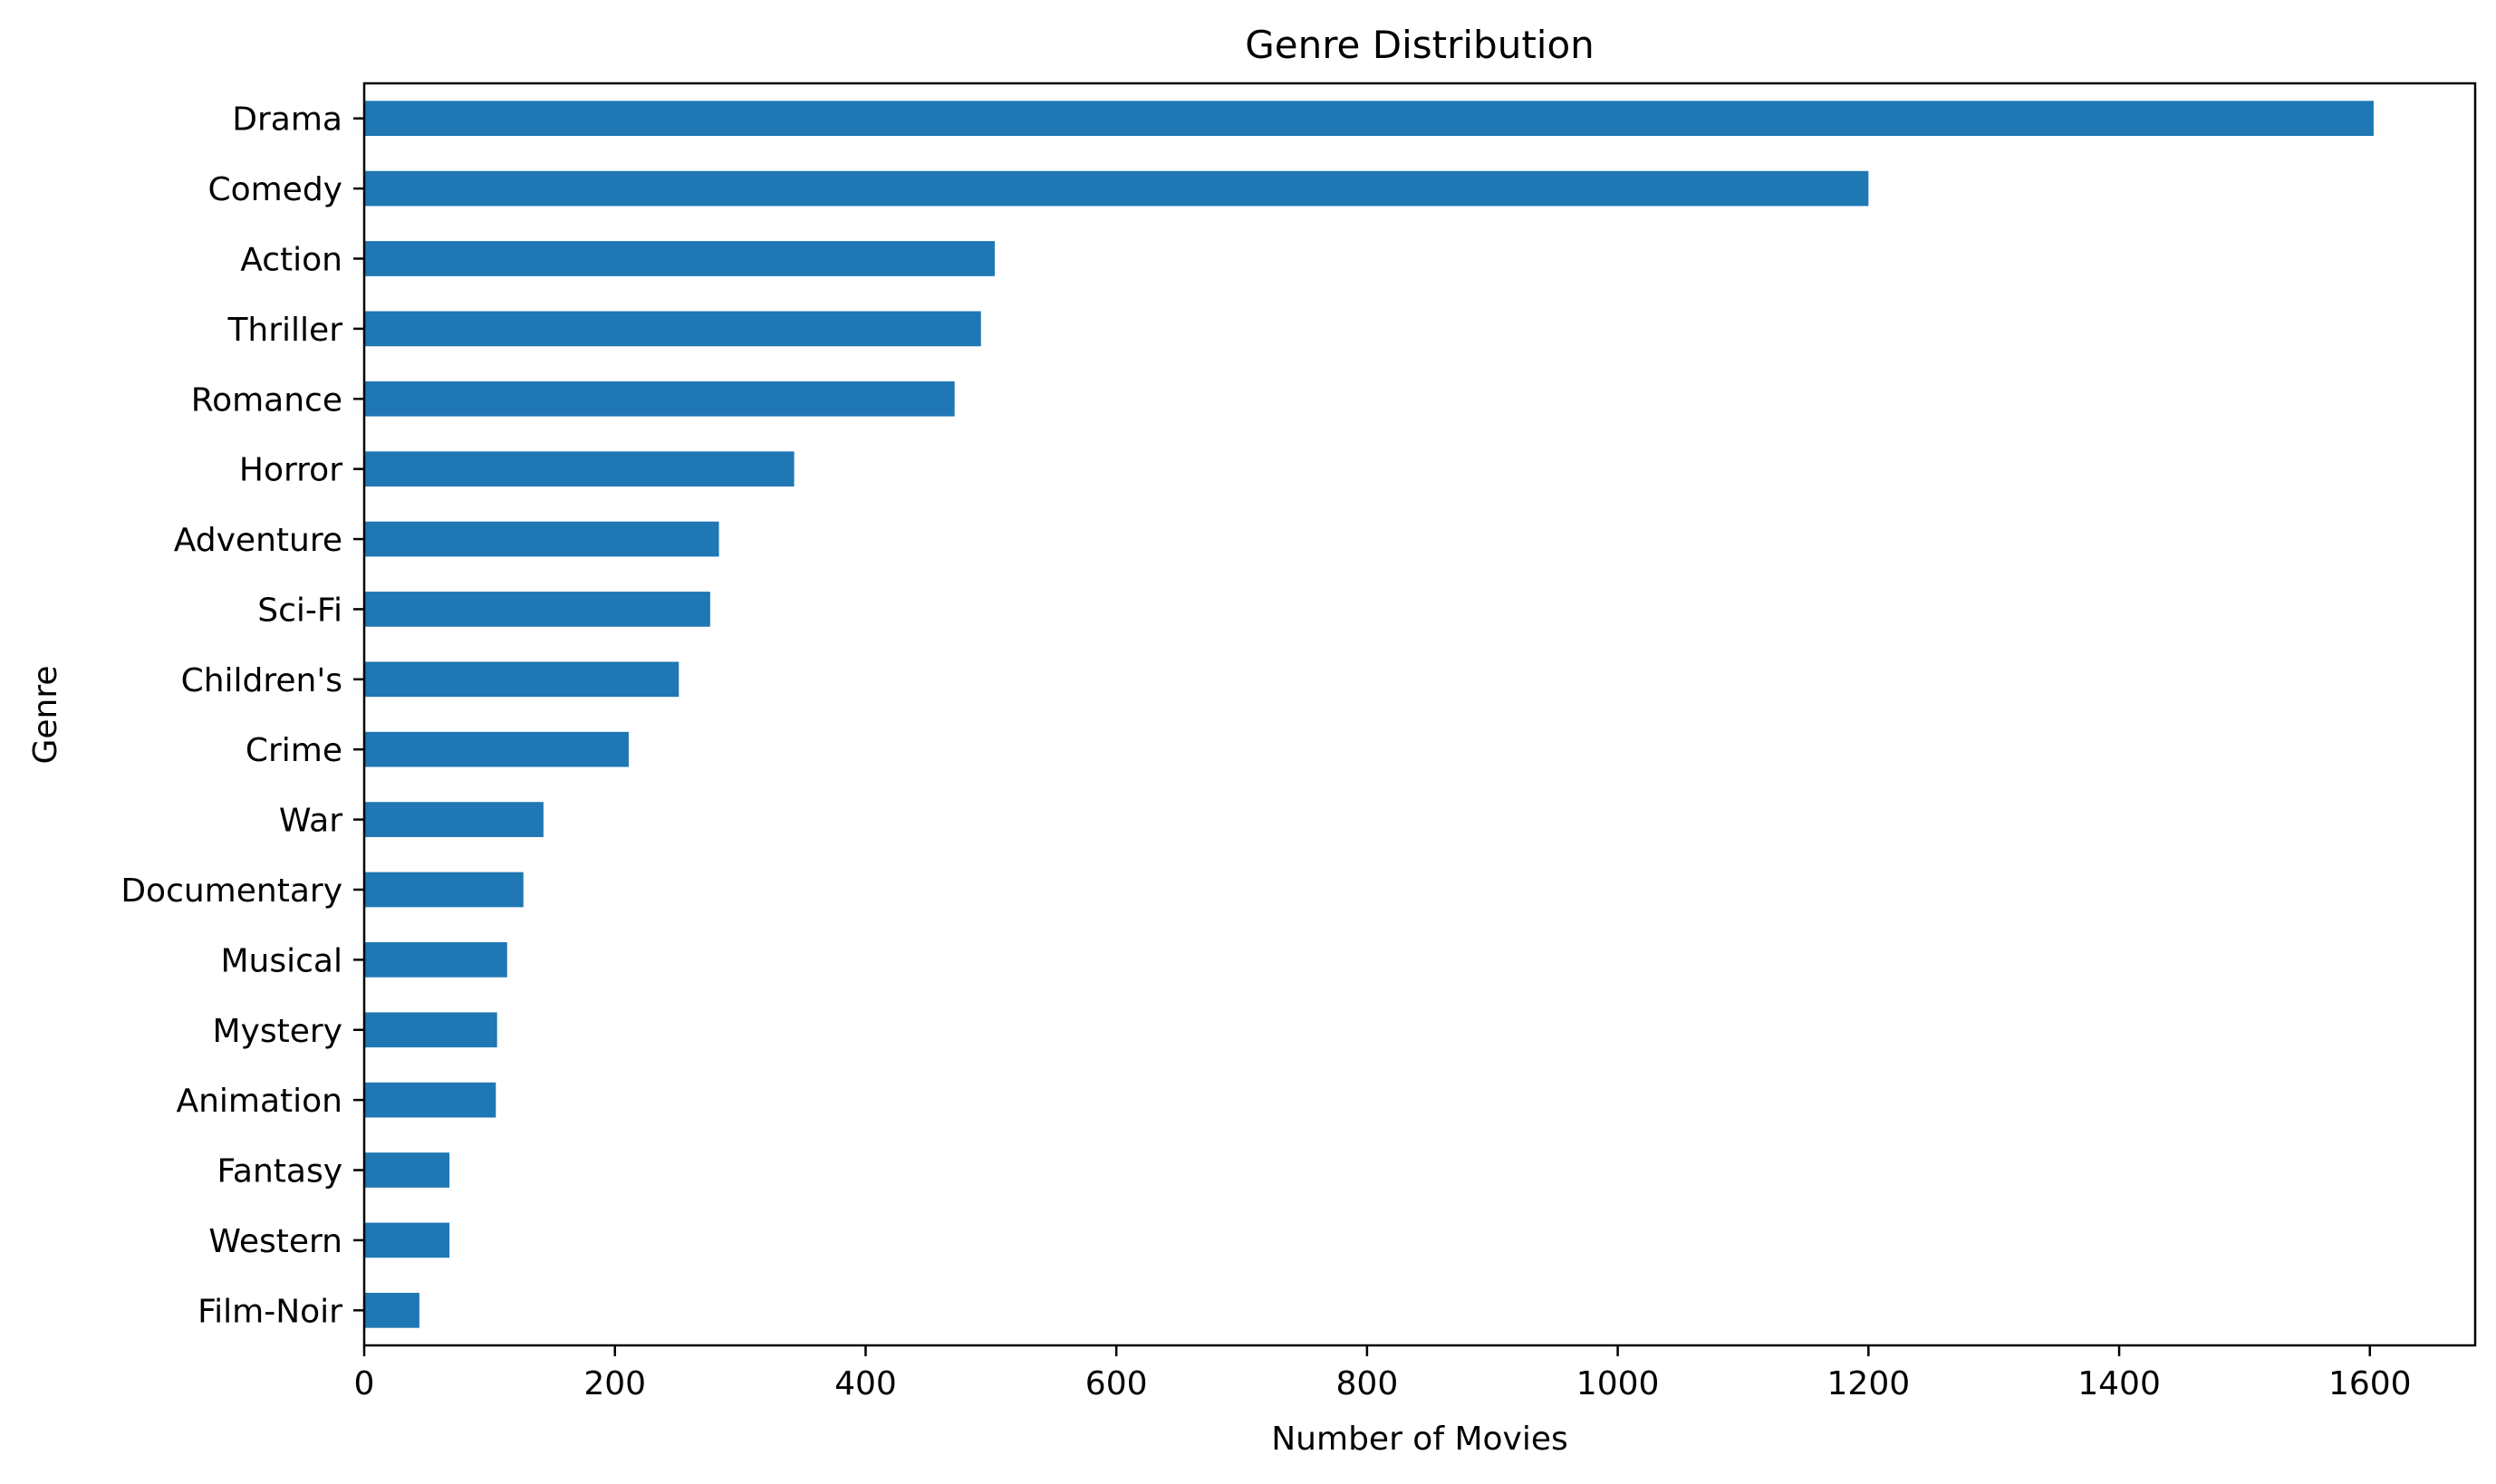 This screenshot has height=1484, width=2496. I want to click on y-tick-label: Drama, so click(287, 120).